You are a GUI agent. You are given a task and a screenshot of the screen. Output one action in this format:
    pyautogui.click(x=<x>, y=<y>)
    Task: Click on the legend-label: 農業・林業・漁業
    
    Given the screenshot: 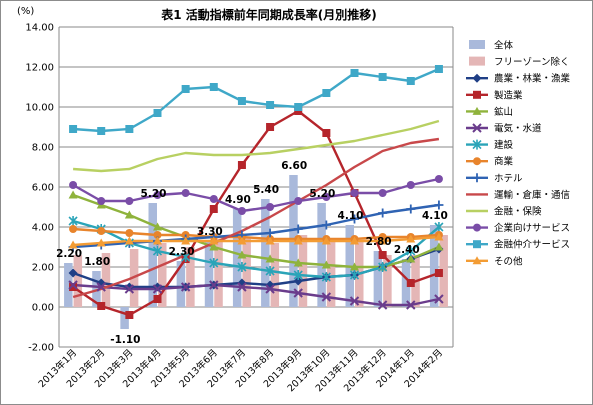 What is the action you would take?
    pyautogui.click(x=532, y=79)
    